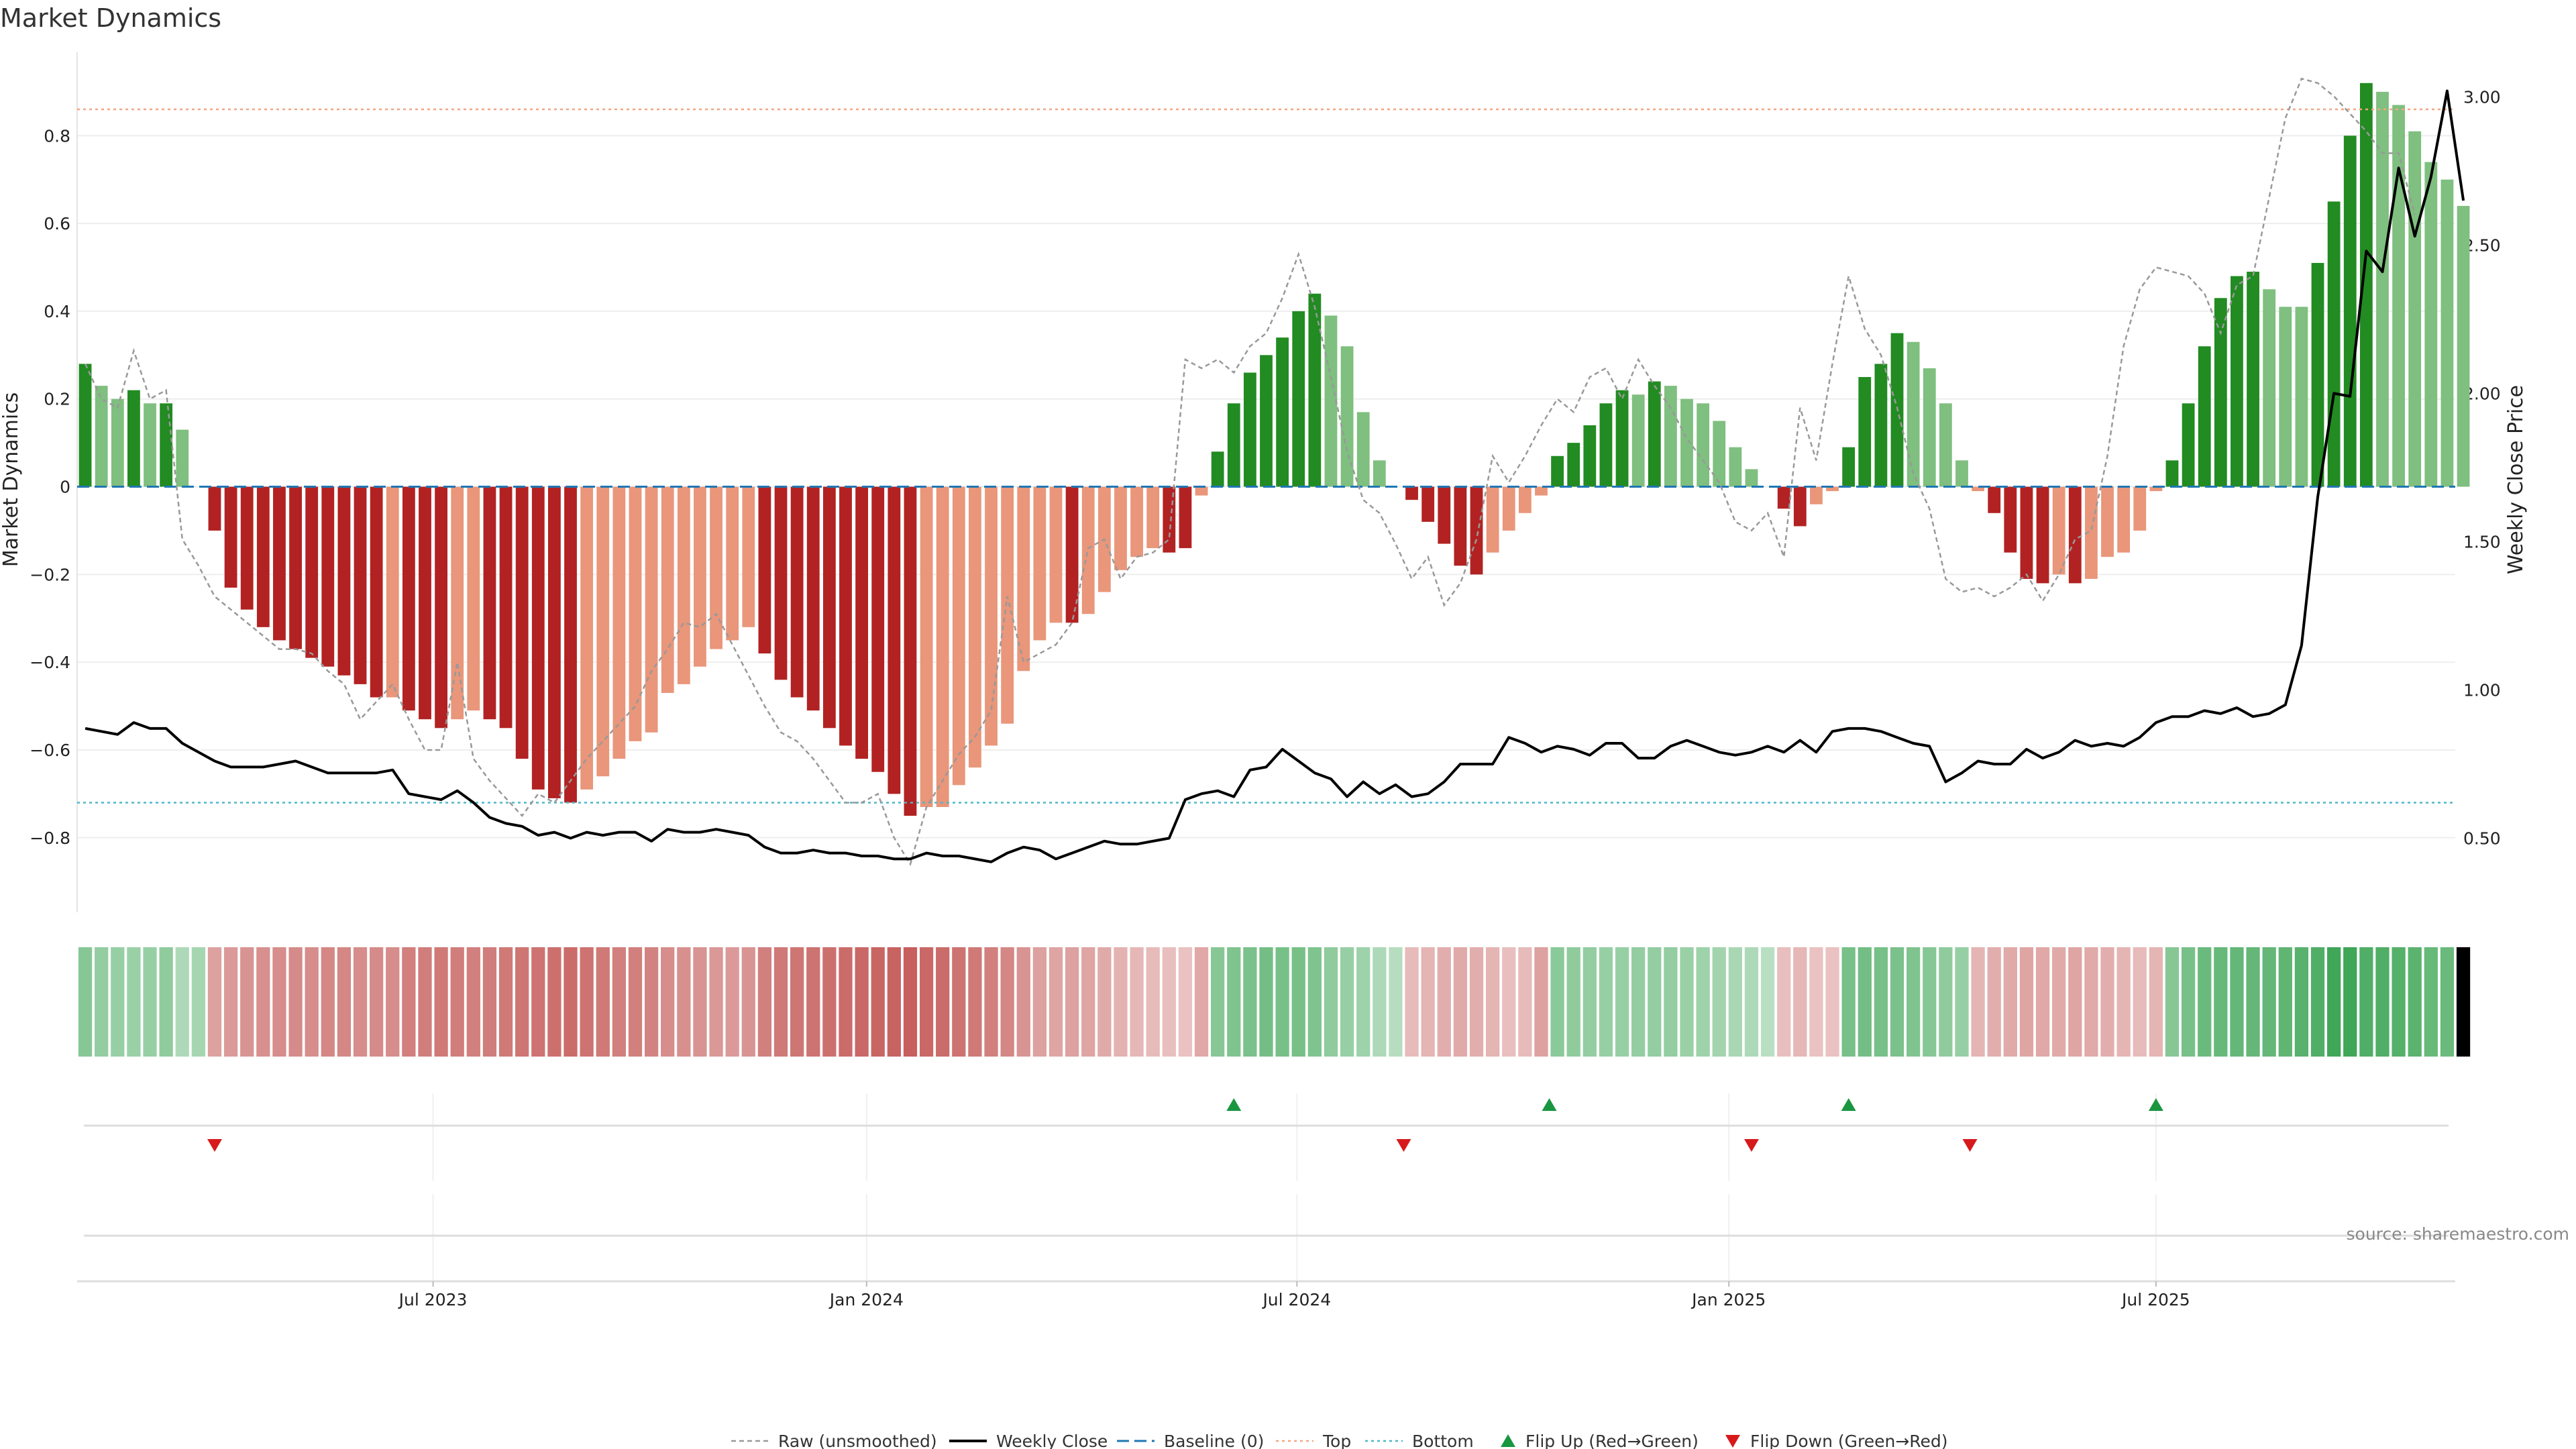 This screenshot has width=2576, height=1449. Describe the element at coordinates (1403, 1145) in the screenshot. I see `flip-down-marker` at that location.